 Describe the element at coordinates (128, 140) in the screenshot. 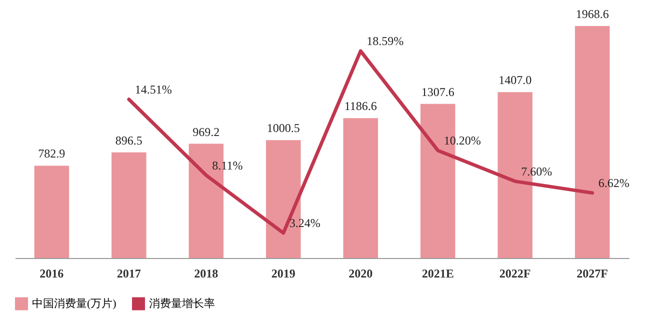

I see `data-label: 896.5` at that location.